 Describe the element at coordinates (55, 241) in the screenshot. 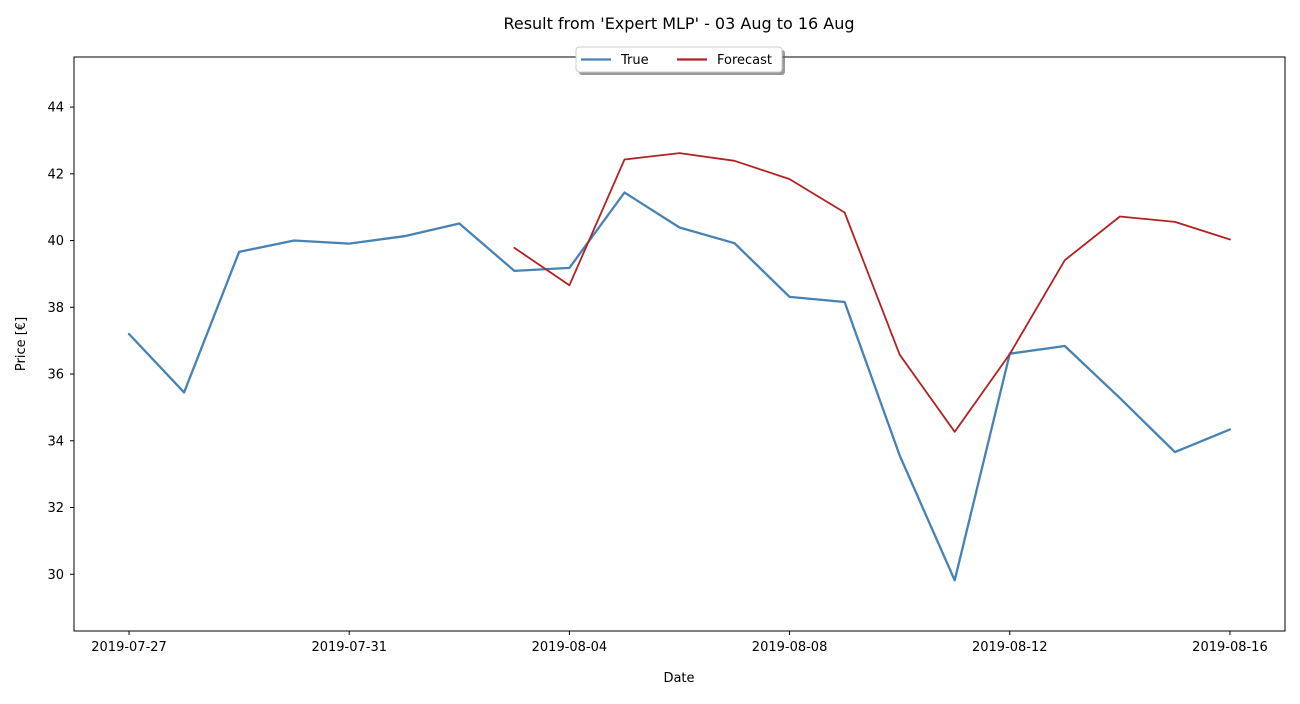

I see `y-tick-label: 40` at that location.